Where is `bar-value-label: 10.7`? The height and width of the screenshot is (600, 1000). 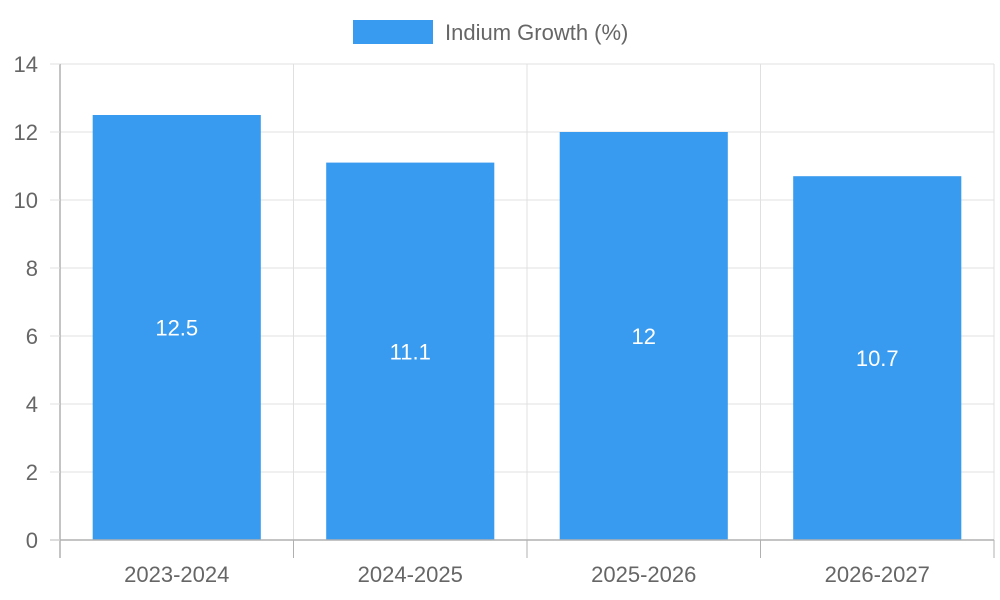 bar-value-label: 10.7 is located at coordinates (877, 358).